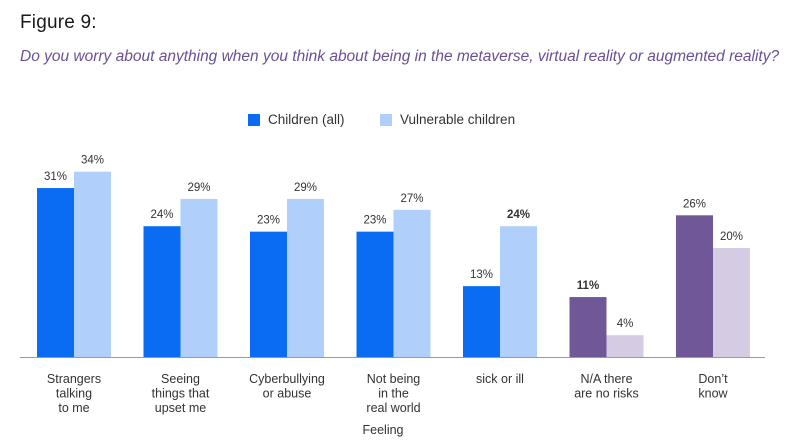  I want to click on legend-swatch-children-all, so click(254, 119).